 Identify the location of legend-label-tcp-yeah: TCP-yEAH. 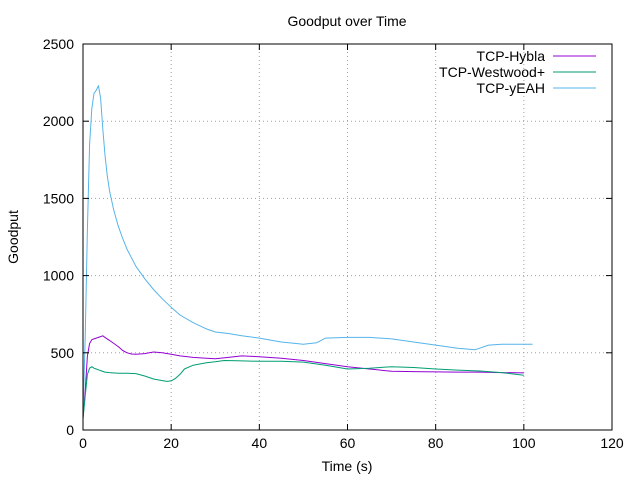
(511, 88).